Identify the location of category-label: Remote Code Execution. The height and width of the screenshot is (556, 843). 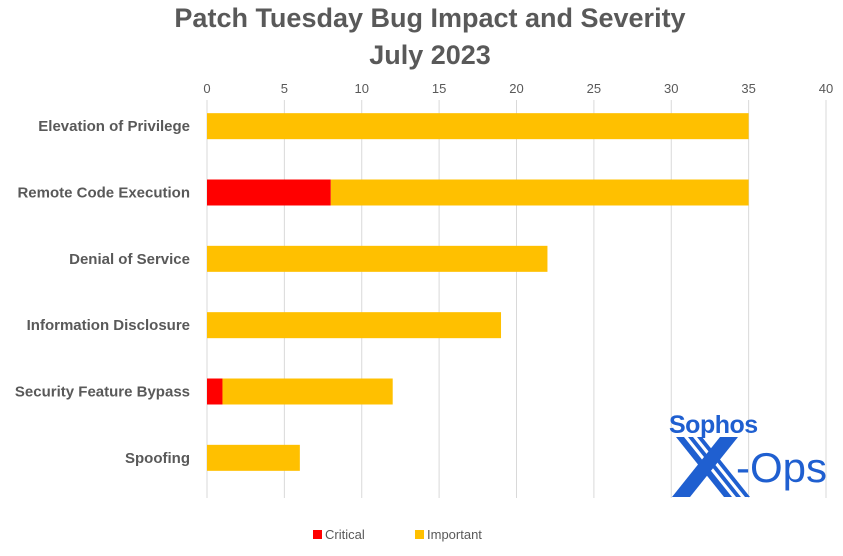
(103, 193).